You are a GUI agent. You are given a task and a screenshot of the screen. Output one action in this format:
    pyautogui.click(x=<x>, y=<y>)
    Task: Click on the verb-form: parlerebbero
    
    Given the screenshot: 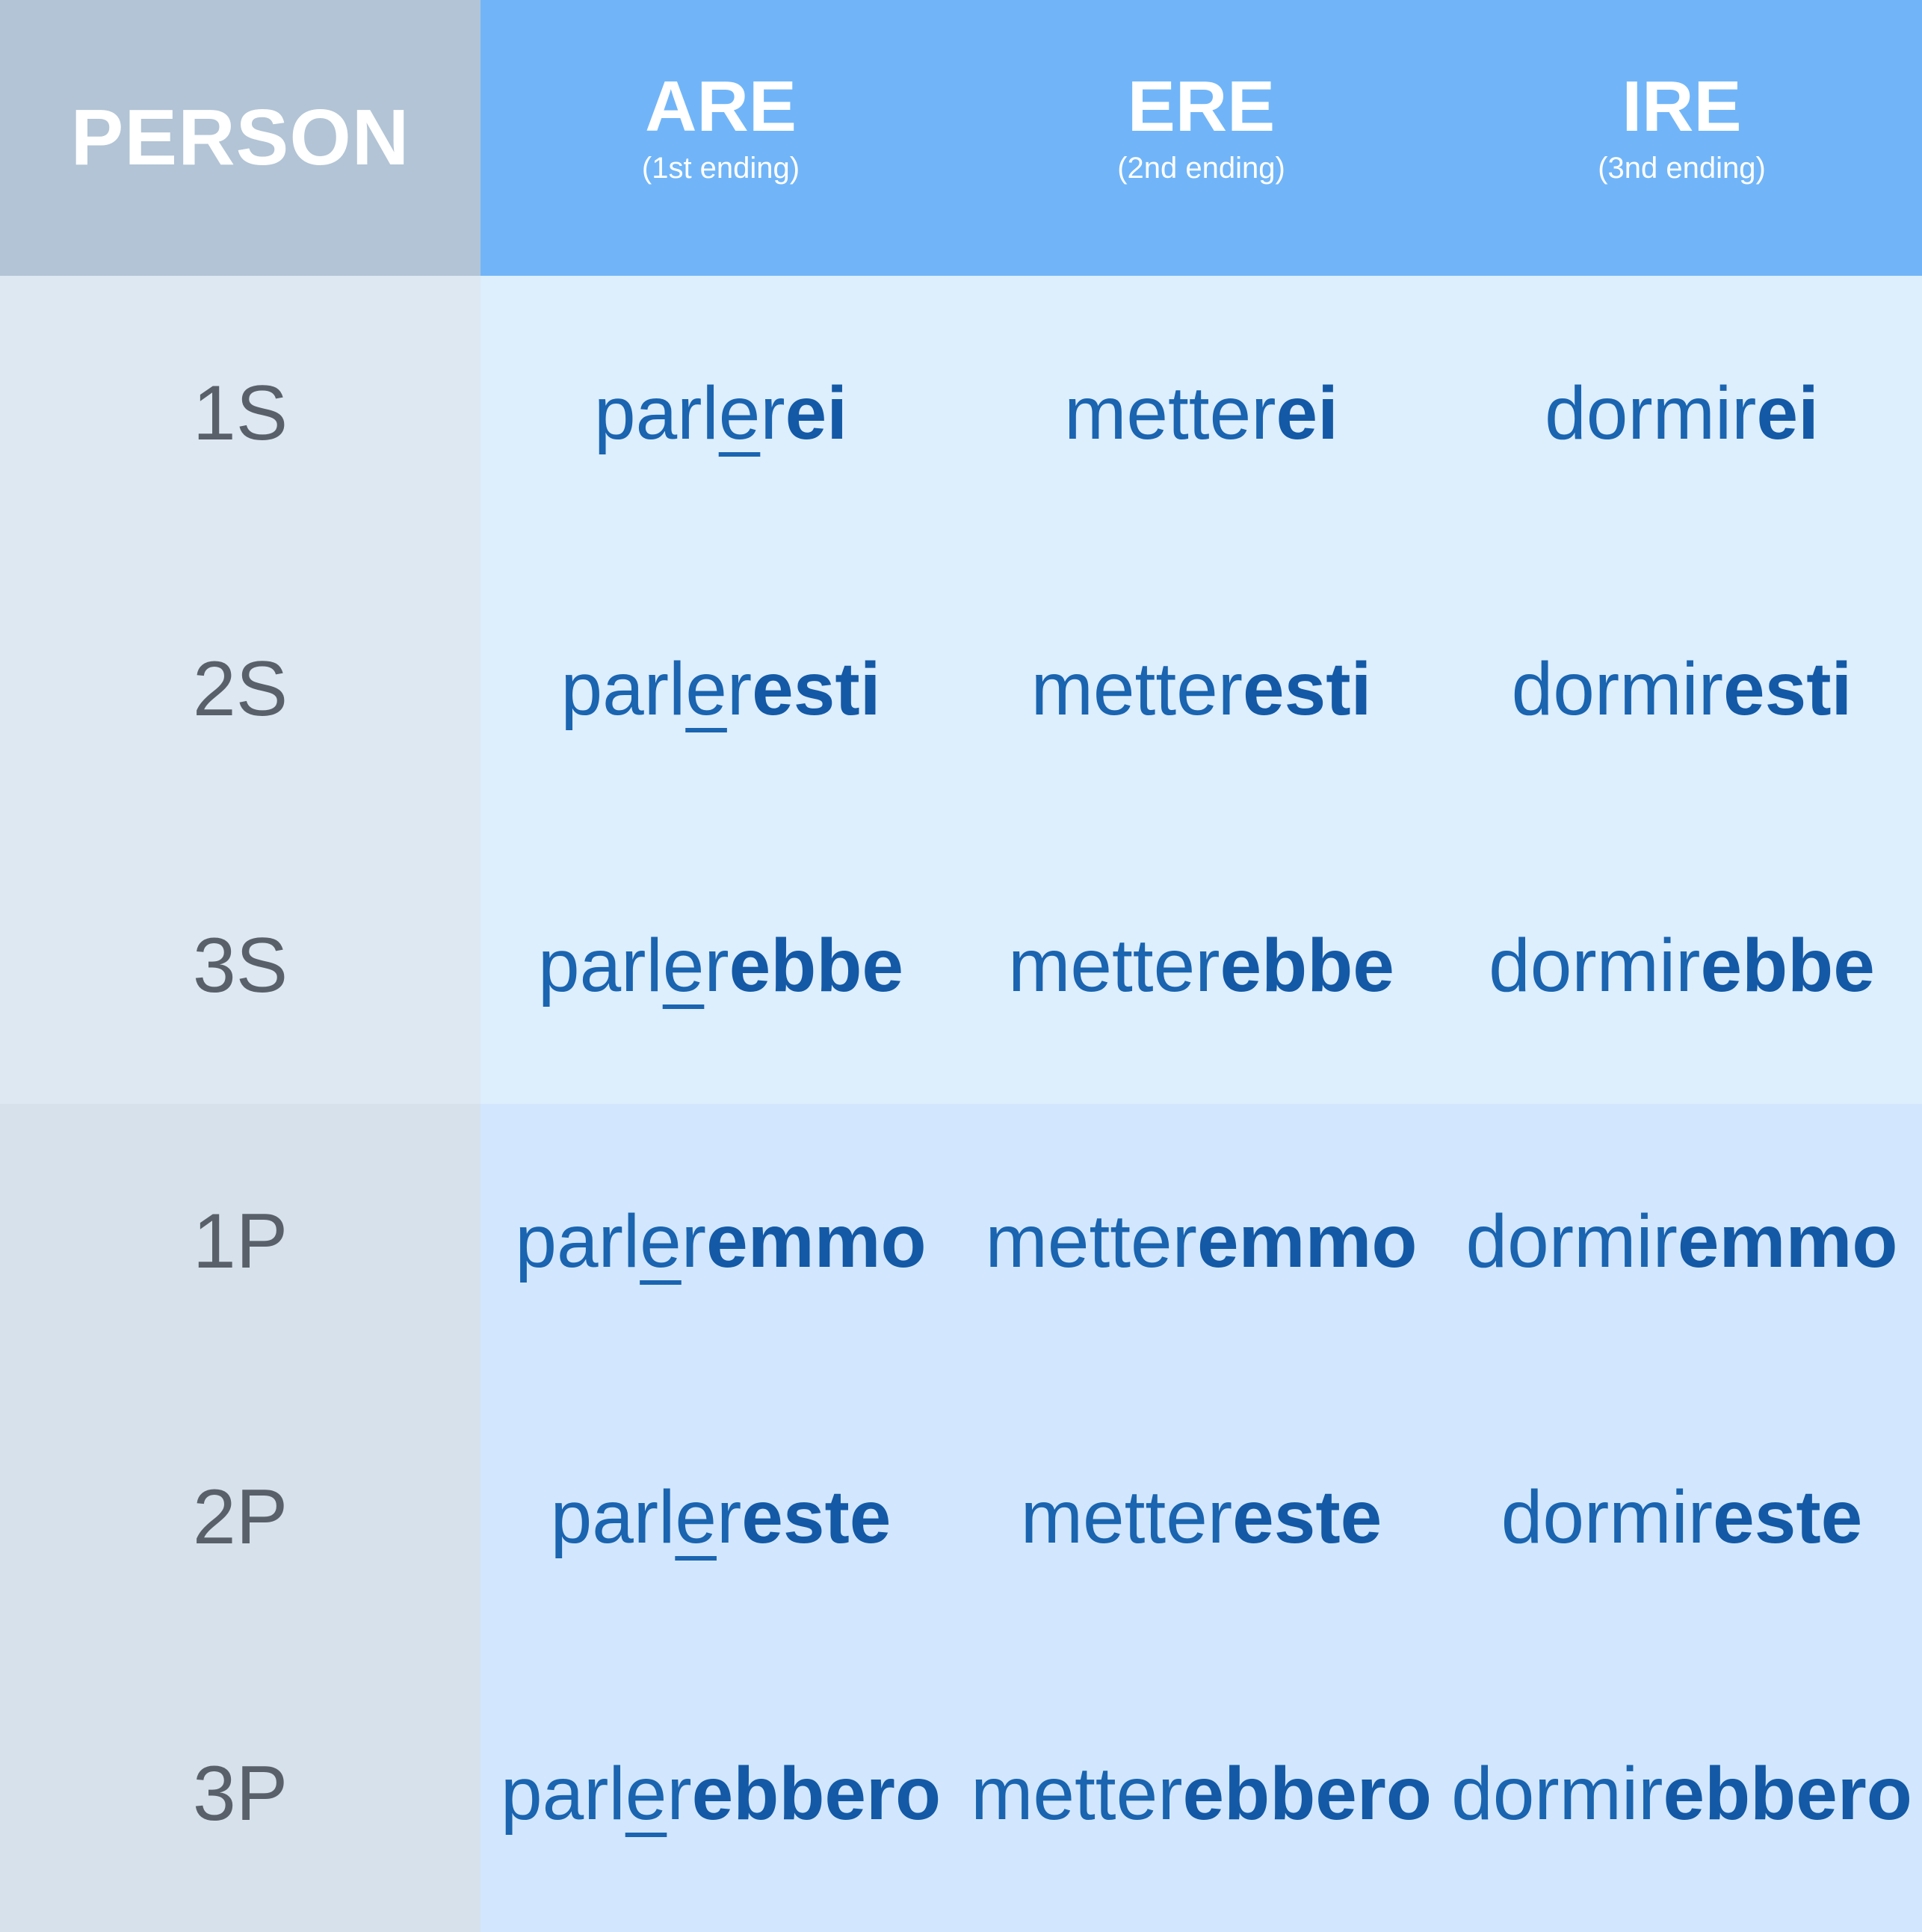 What is the action you would take?
    pyautogui.click(x=721, y=1793)
    